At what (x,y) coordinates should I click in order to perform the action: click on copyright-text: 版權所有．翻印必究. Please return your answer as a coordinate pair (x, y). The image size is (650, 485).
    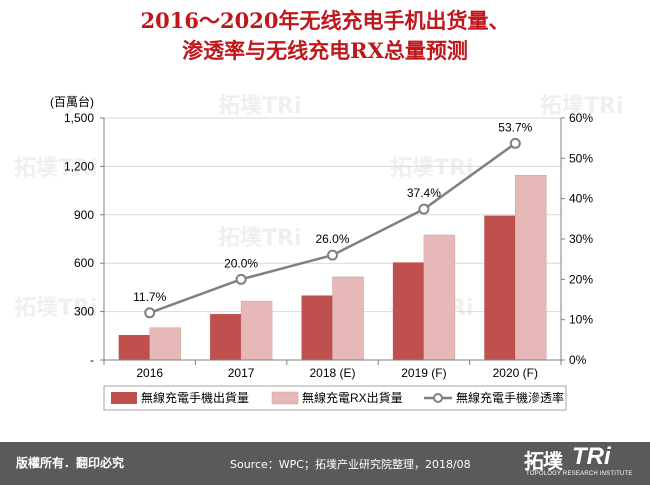
    Looking at the image, I should click on (70, 463).